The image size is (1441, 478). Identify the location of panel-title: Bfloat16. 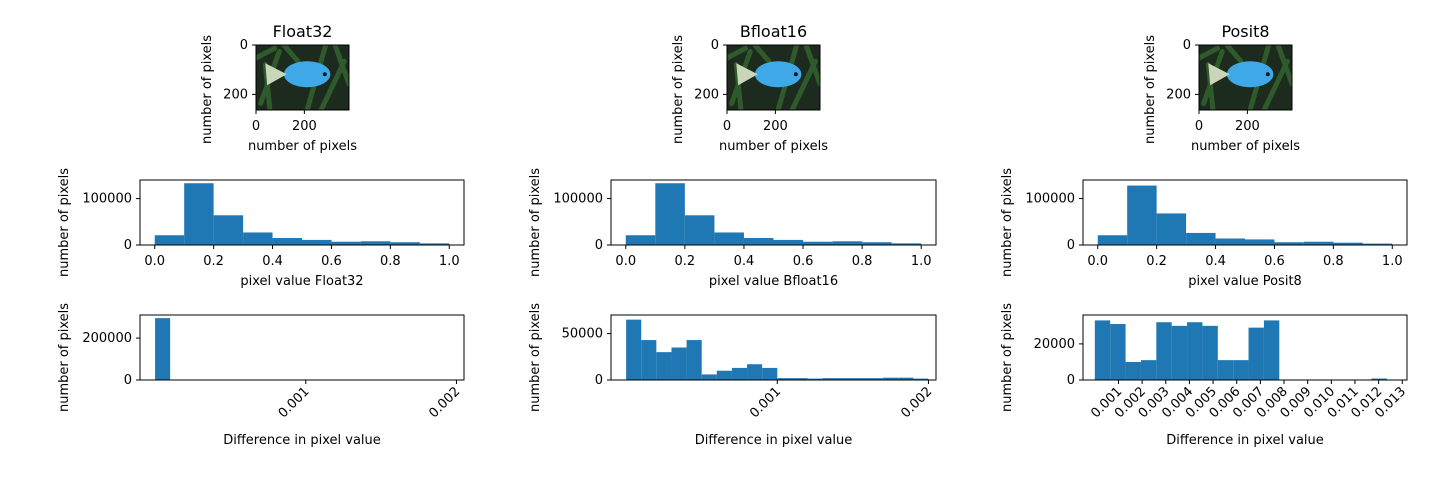
(773, 31).